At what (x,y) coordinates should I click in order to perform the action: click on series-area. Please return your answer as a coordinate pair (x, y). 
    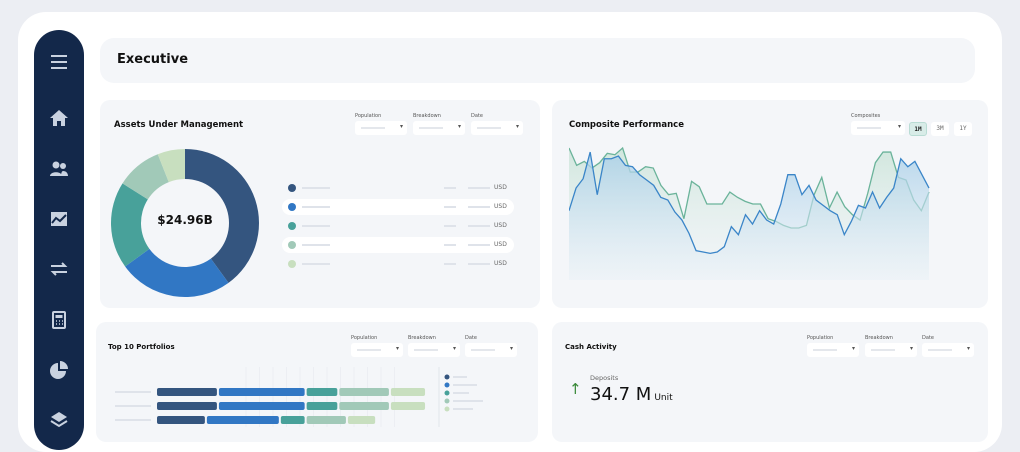
    Looking at the image, I should click on (749, 216).